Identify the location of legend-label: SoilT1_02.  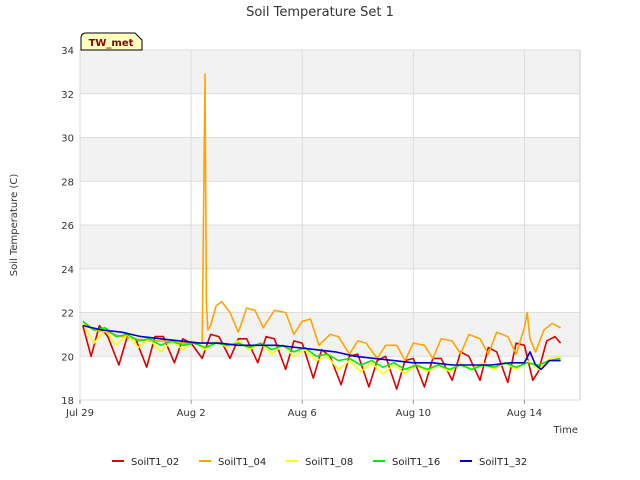
(155, 462).